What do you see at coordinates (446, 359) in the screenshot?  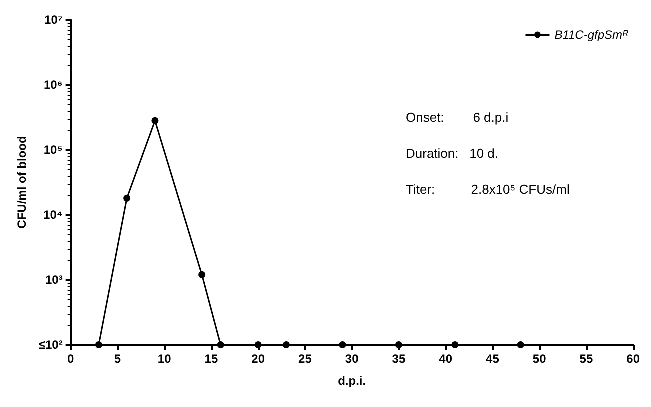 I see `x-tick-label: 40` at bounding box center [446, 359].